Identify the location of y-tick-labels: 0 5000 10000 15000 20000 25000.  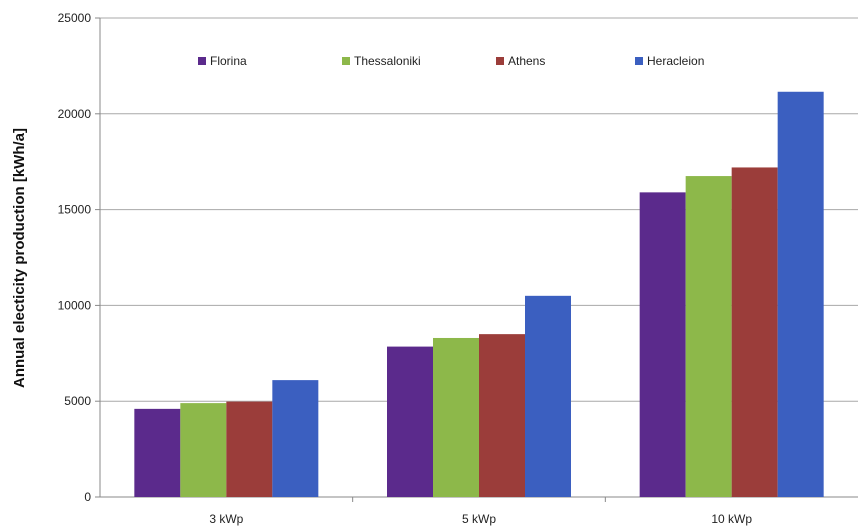
(75, 257).